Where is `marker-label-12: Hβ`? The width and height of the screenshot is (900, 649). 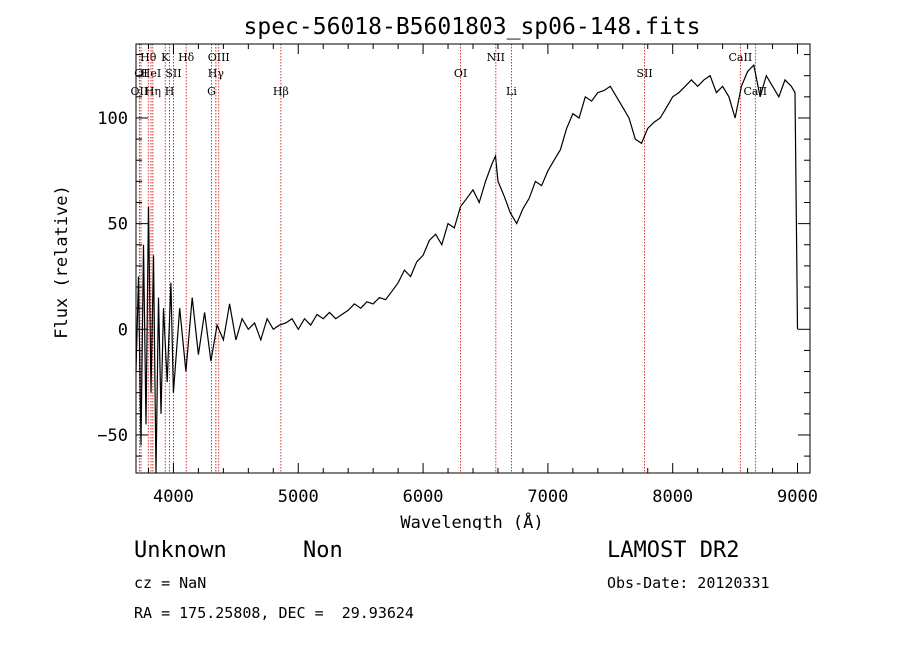
marker-label-12: Hβ is located at coordinates (281, 91).